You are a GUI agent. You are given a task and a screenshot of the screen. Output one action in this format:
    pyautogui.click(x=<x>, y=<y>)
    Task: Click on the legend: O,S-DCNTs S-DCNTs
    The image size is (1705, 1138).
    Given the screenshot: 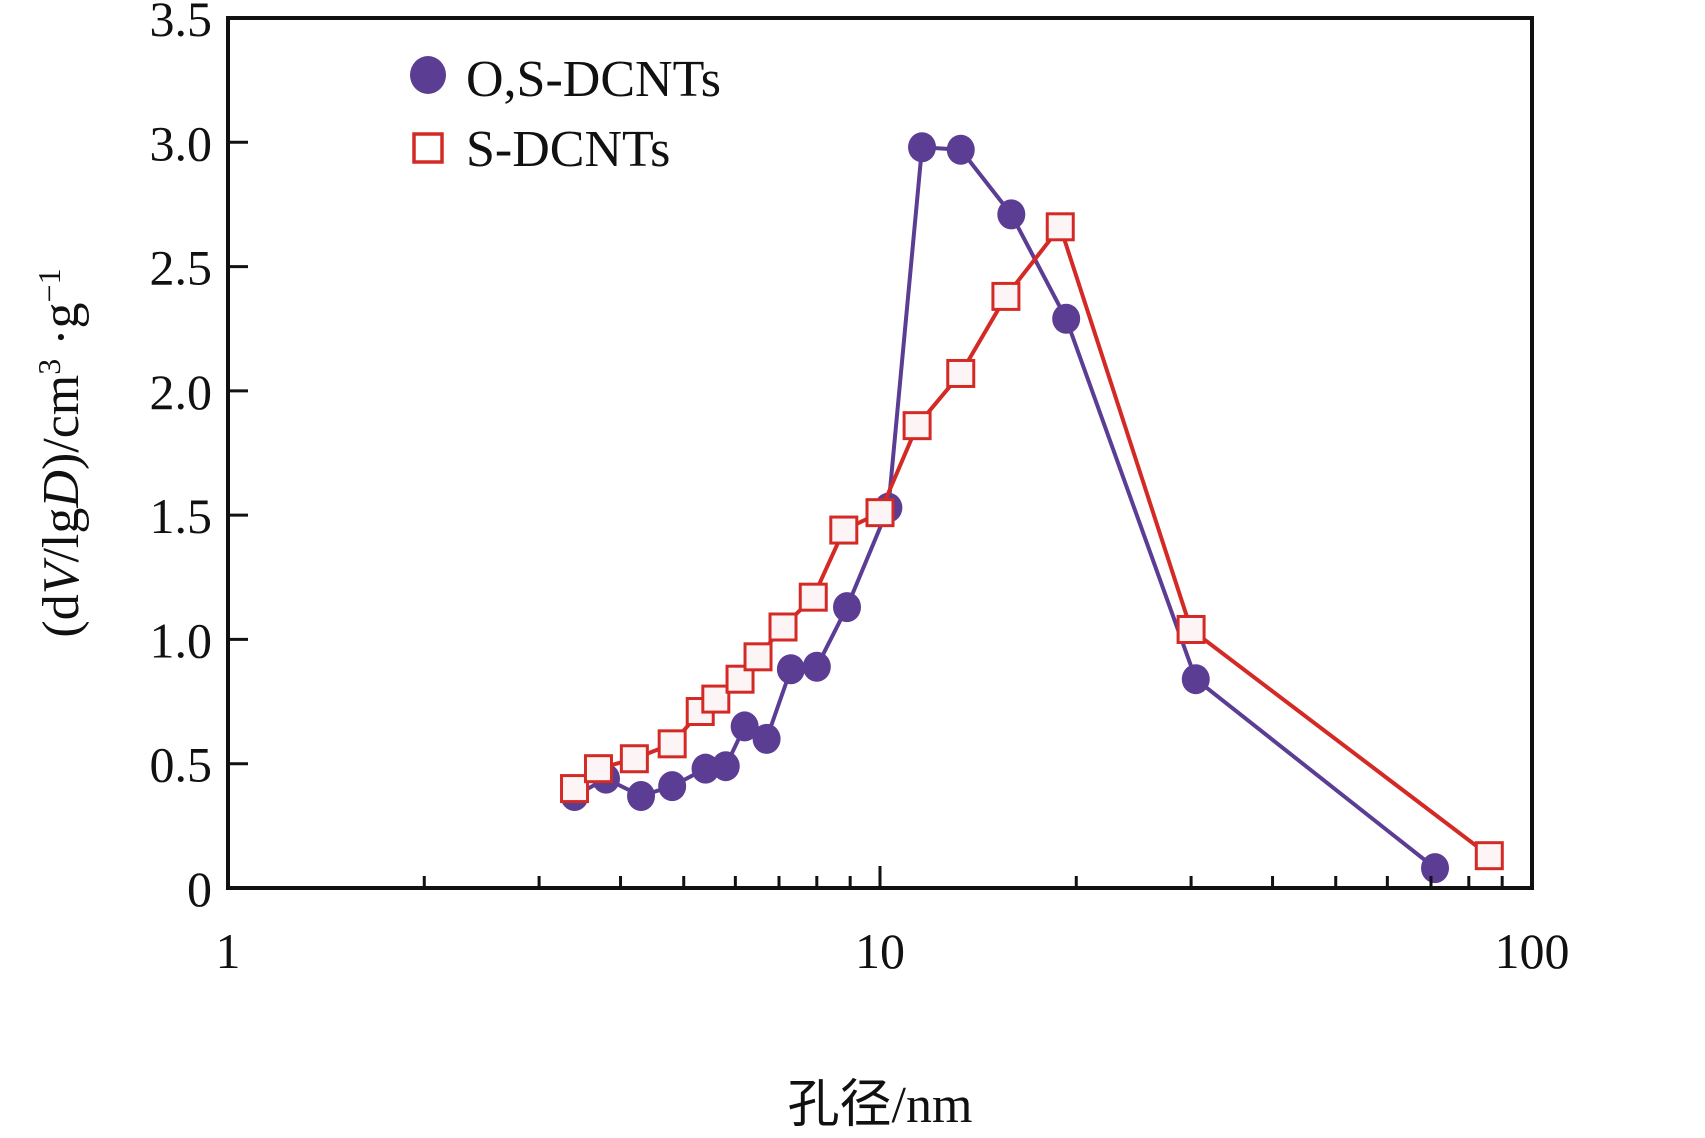 What is the action you would take?
    pyautogui.click(x=565, y=114)
    